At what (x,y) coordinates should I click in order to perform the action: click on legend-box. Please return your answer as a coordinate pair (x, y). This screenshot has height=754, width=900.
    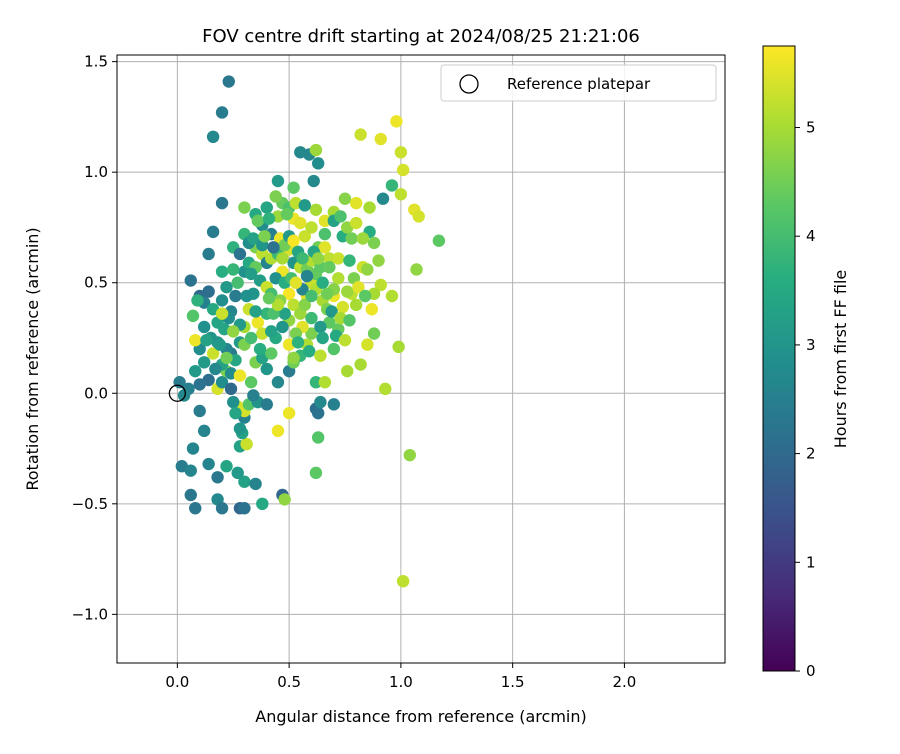
    Looking at the image, I should click on (578, 83).